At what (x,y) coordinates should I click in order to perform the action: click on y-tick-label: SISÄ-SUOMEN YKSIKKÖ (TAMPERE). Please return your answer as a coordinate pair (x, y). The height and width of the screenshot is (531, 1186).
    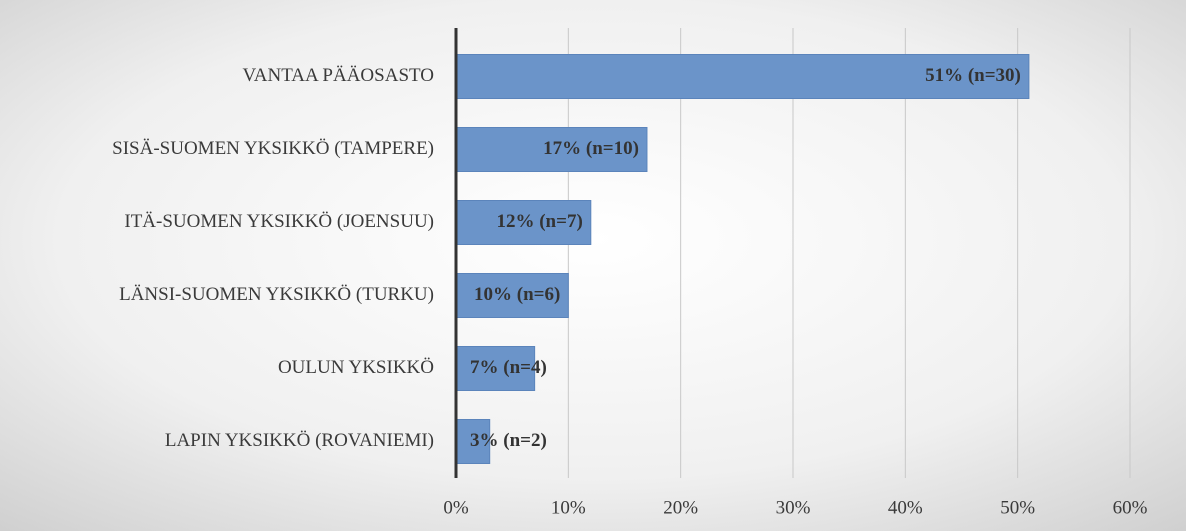
    Looking at the image, I should click on (273, 148).